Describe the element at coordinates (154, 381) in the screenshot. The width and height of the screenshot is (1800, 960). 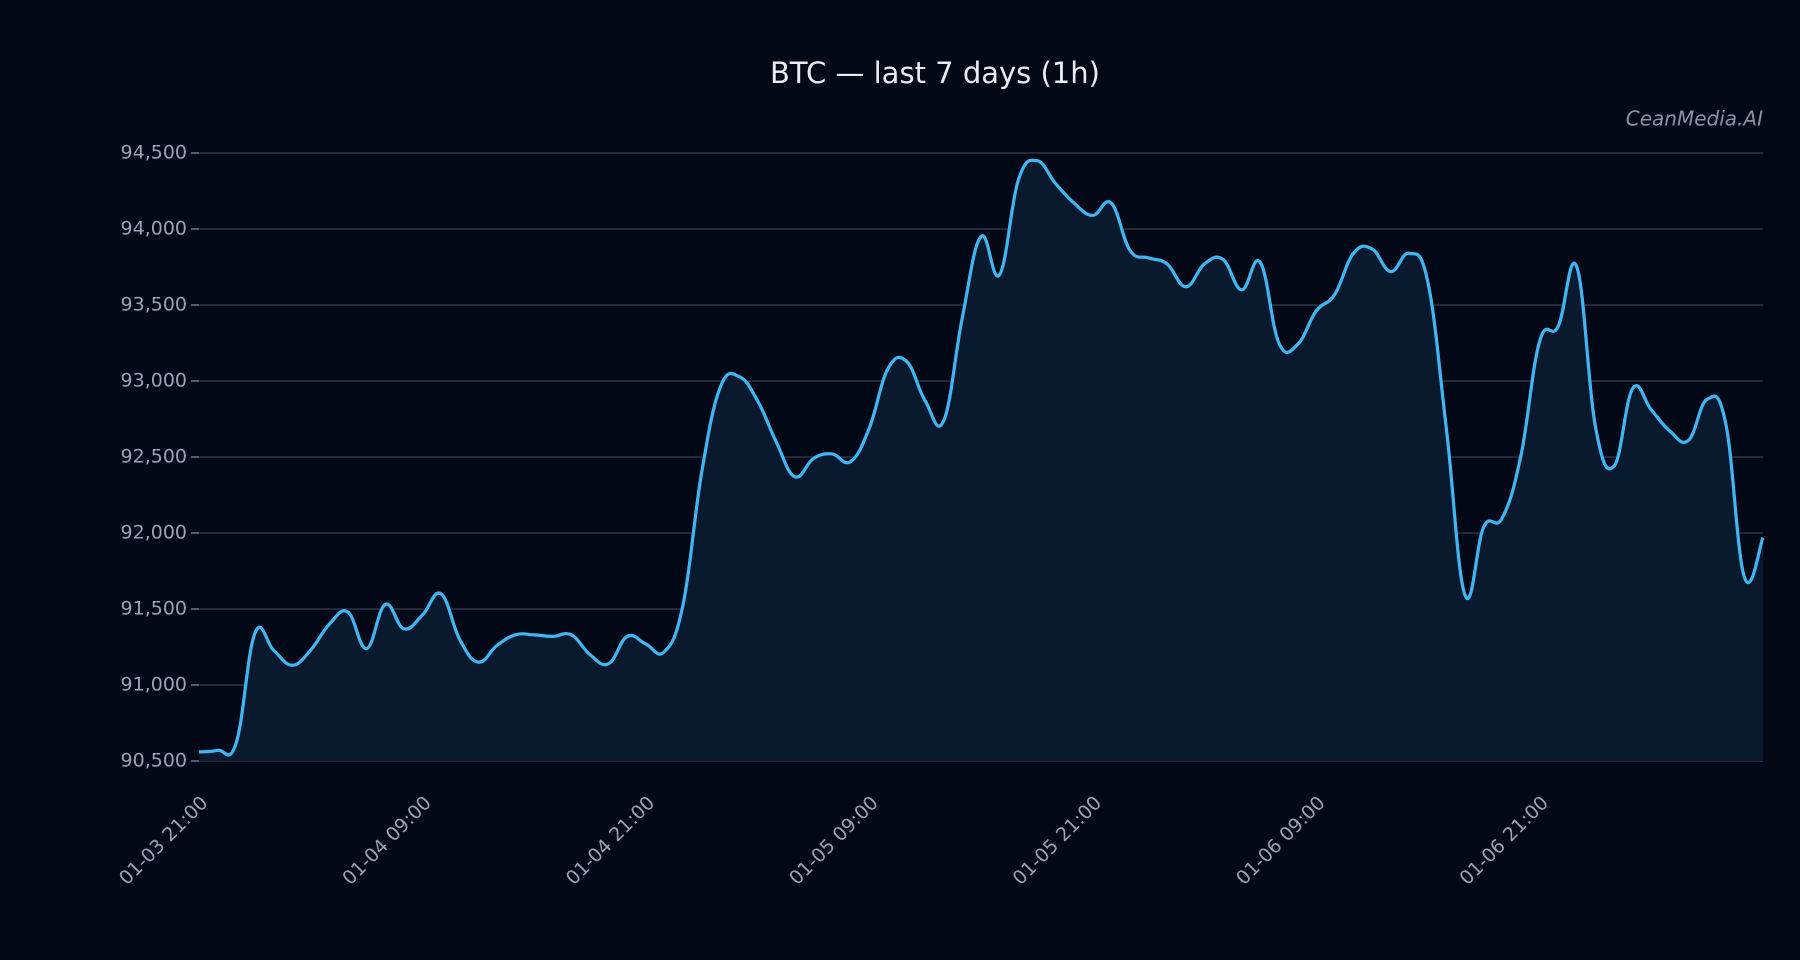
I see `y-tick-label: 93,000` at that location.